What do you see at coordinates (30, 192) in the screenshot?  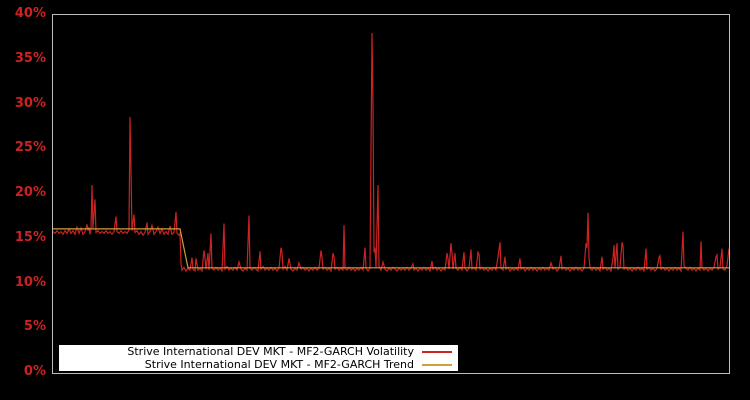 I see `y-axis-tick-label: 20%` at bounding box center [30, 192].